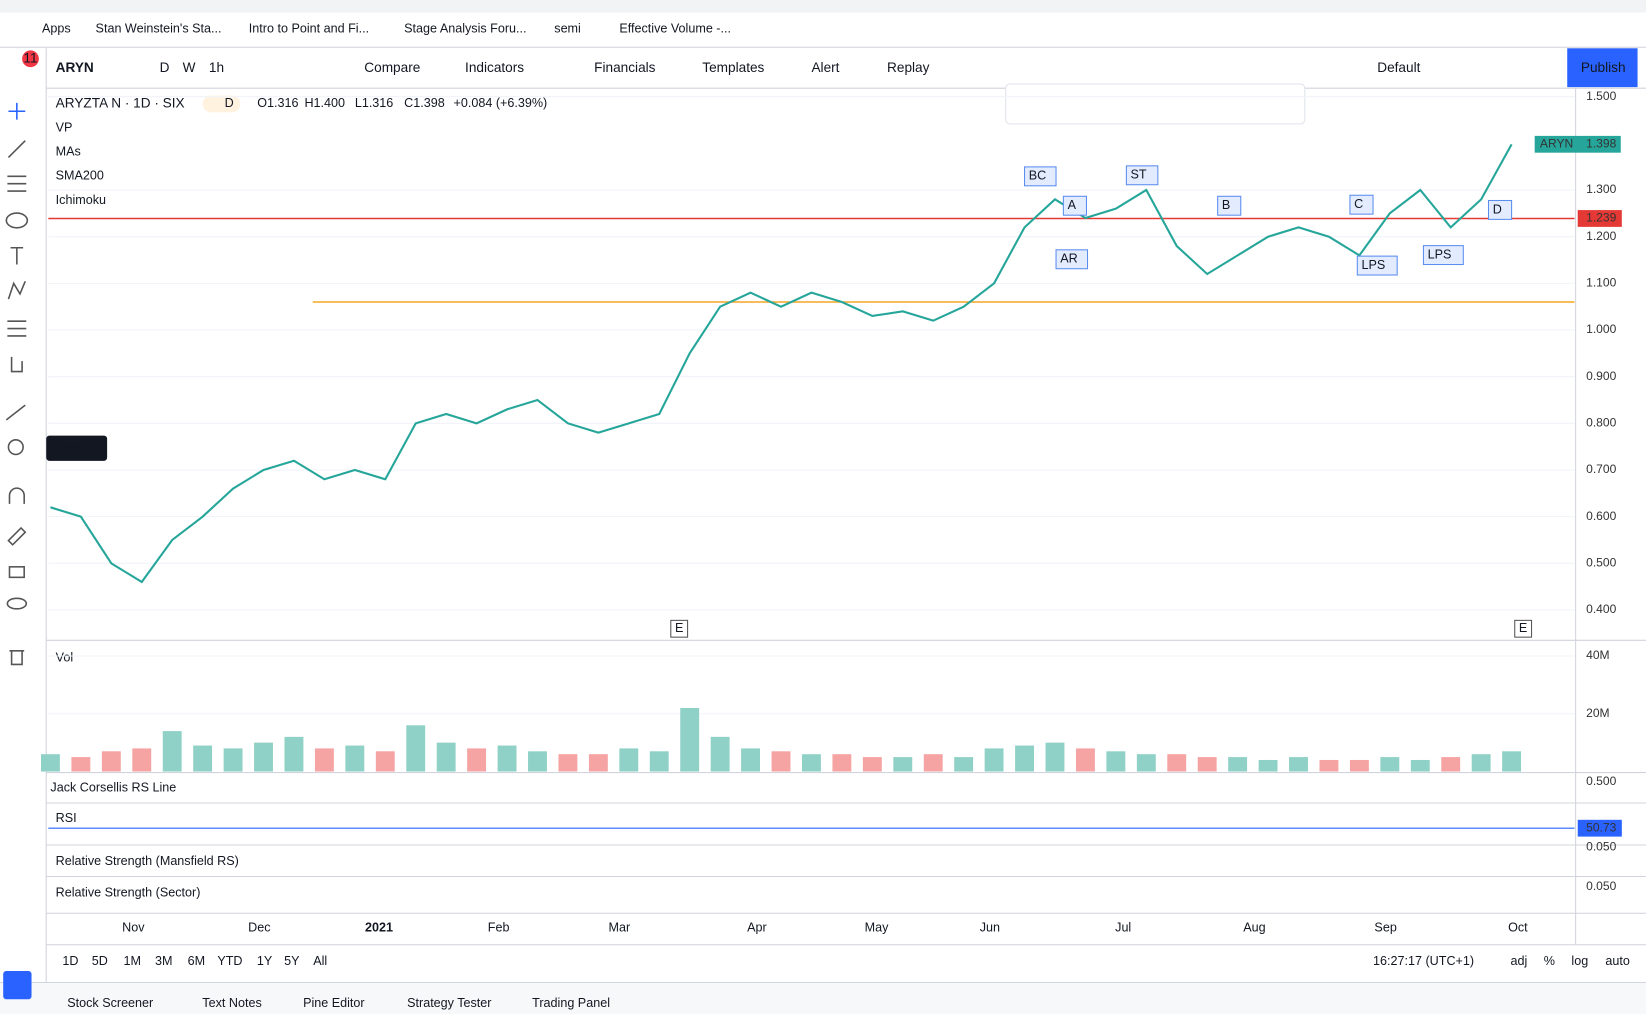  I want to click on toolbar-button: Replay, so click(908, 67).